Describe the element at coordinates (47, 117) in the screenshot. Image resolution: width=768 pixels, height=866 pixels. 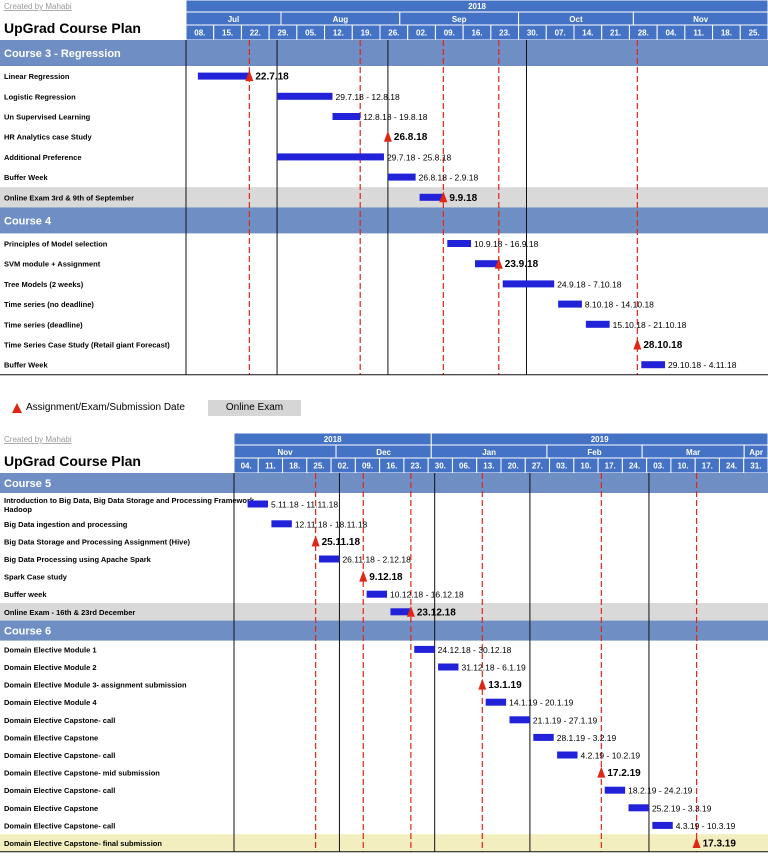
I see `task-label: Un Supervised Learning` at that location.